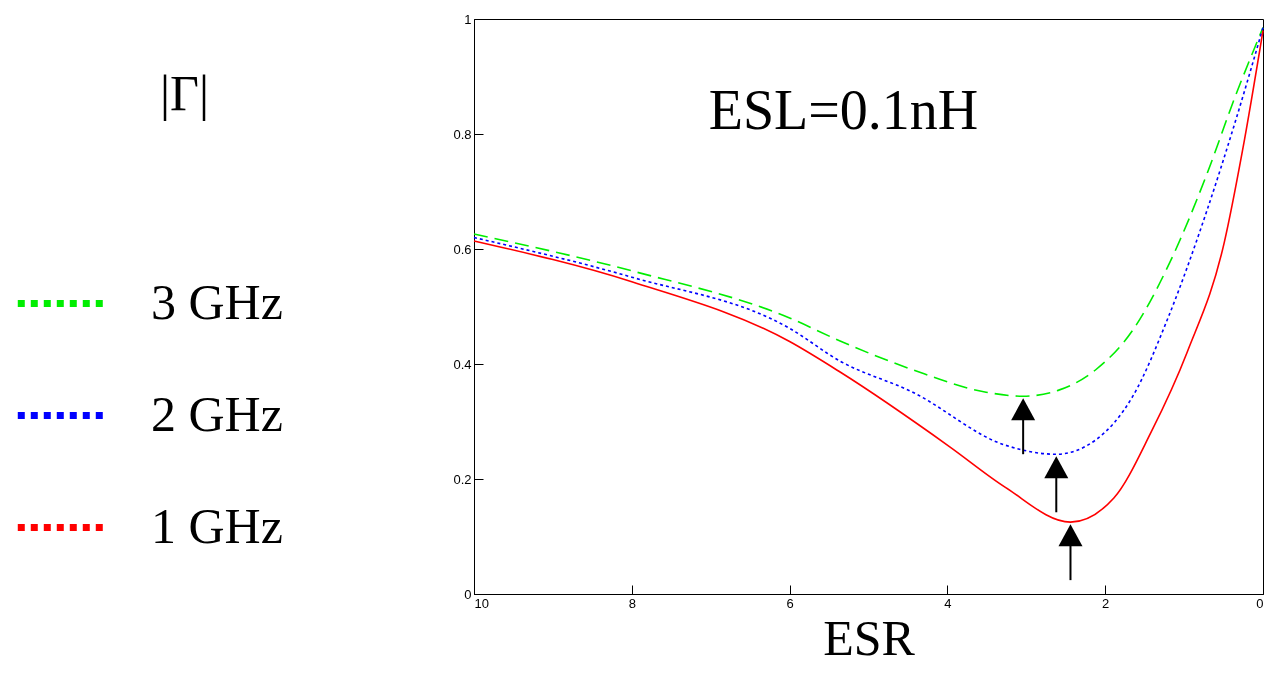 The height and width of the screenshot is (689, 1267). I want to click on x-tick-label: 4, so click(948, 603).